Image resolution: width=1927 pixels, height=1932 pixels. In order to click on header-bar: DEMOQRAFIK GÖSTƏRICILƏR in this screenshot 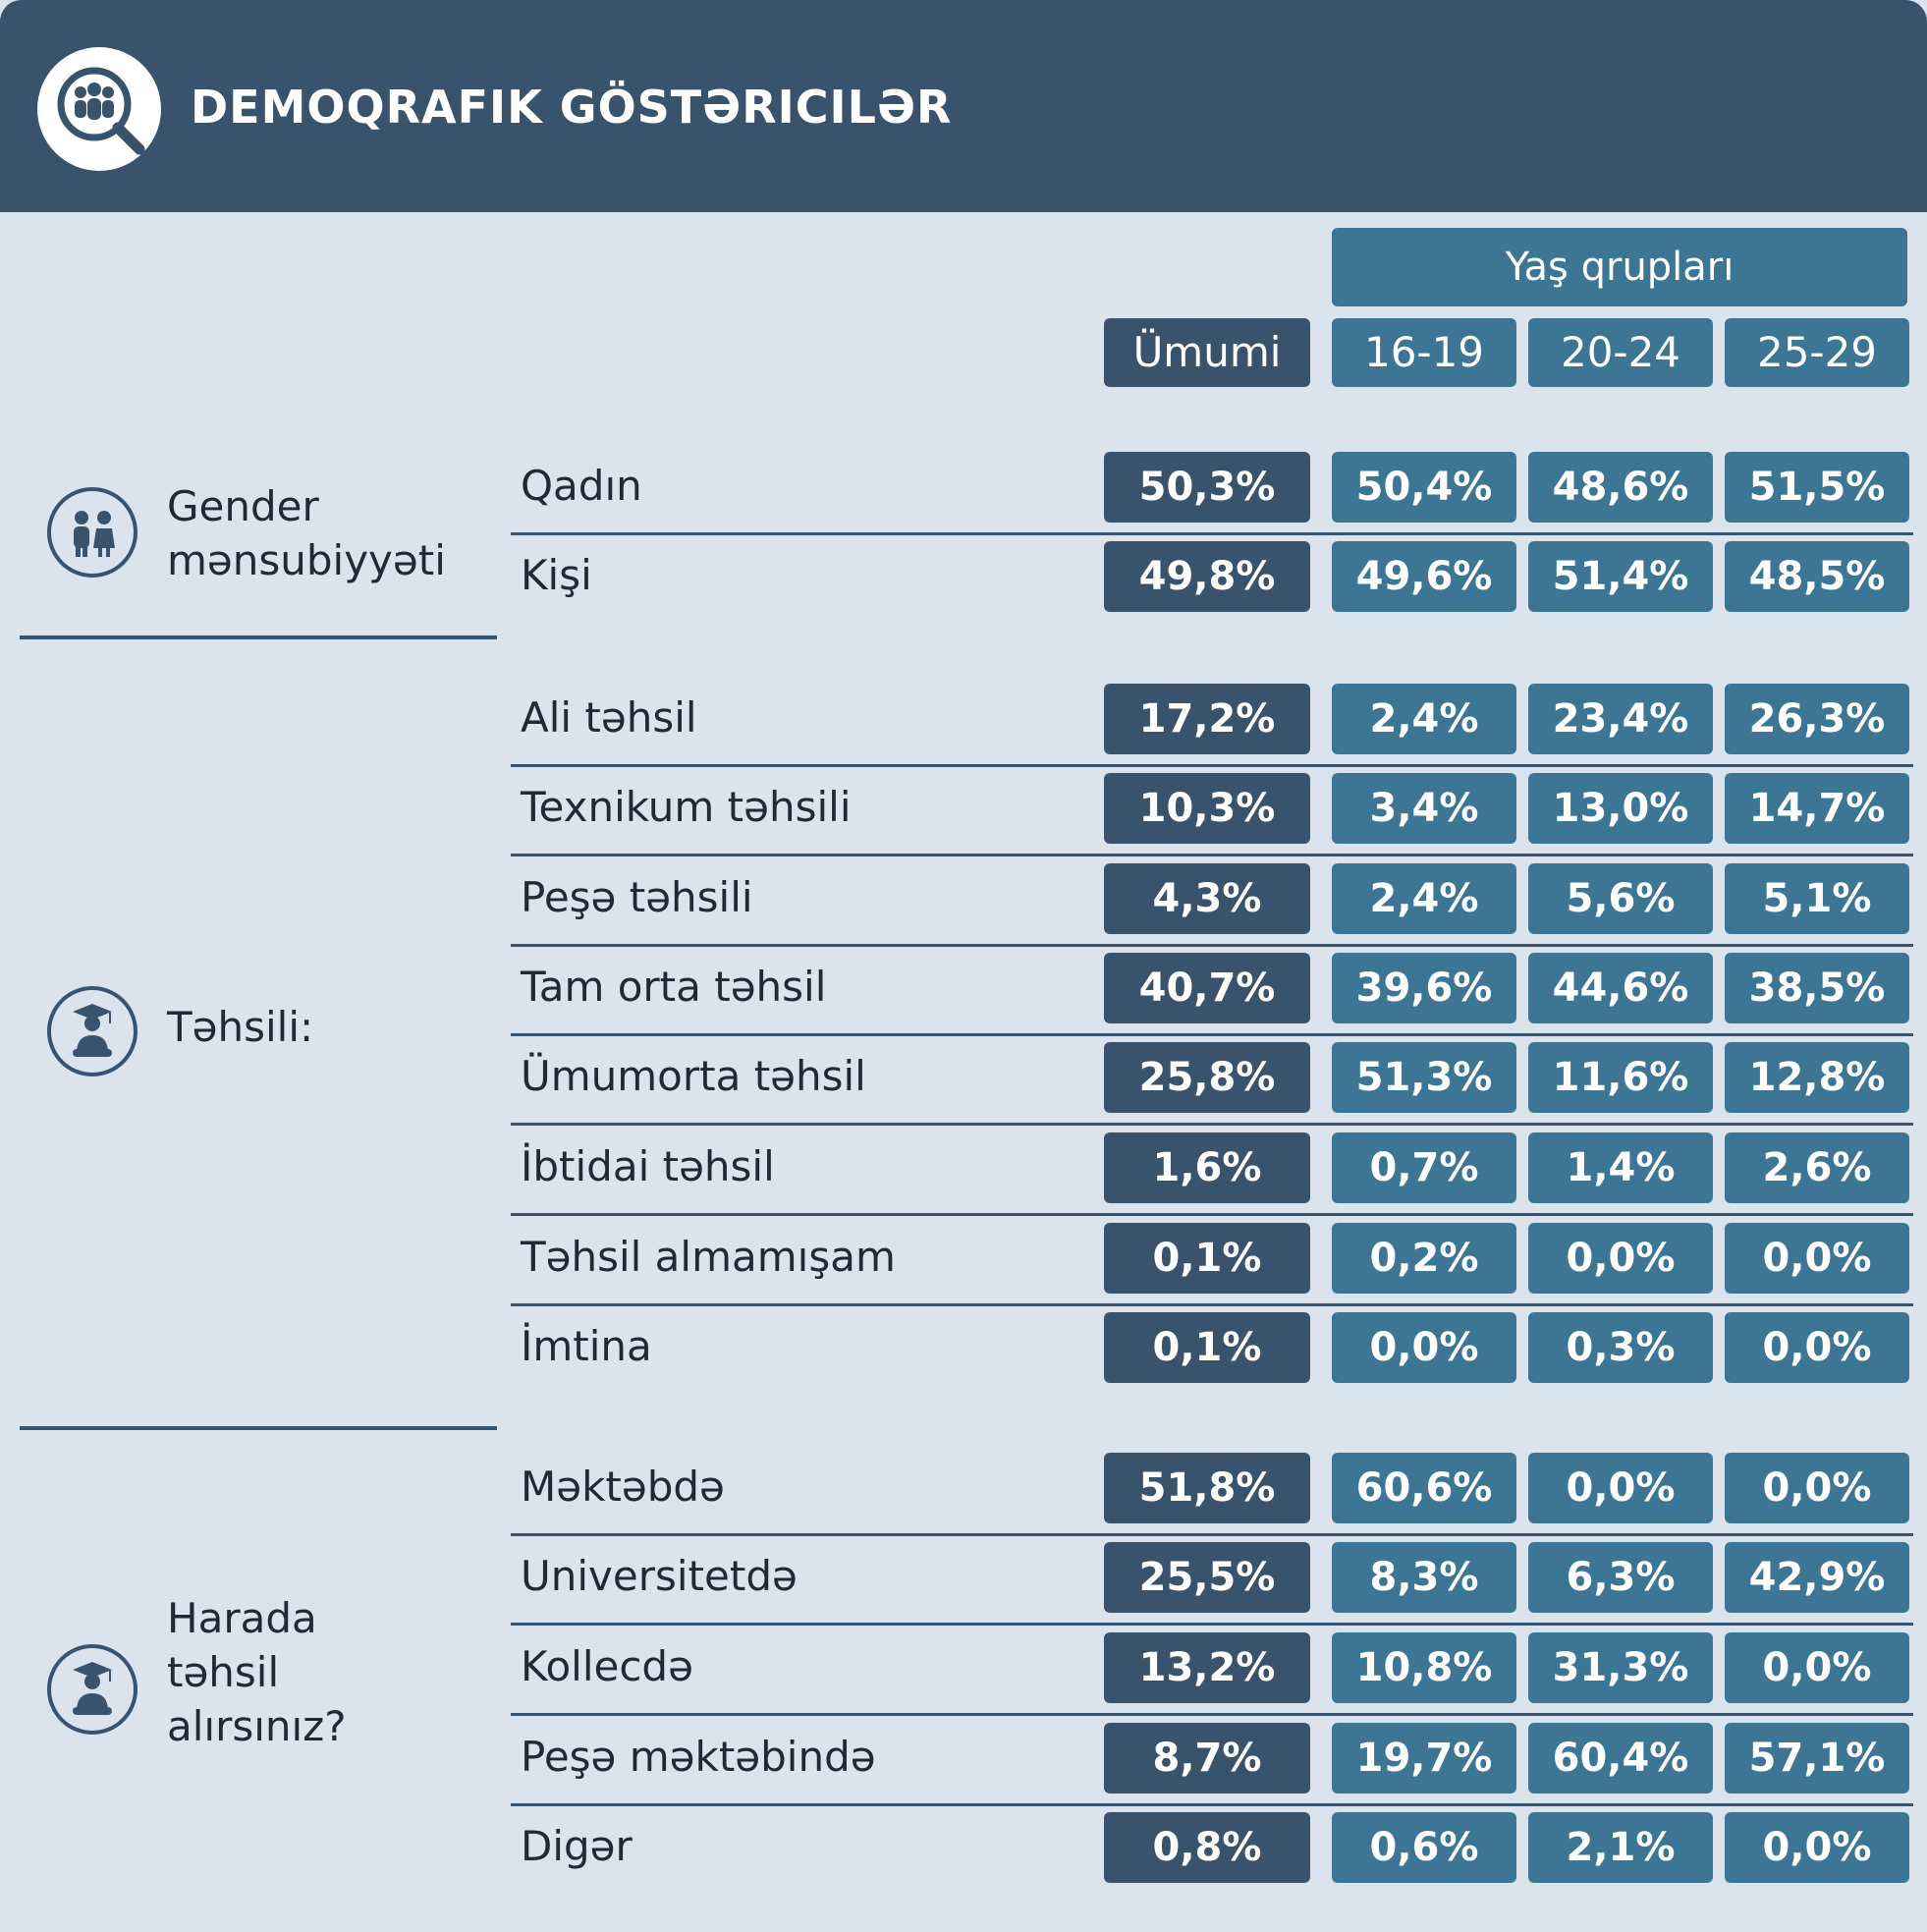, I will do `click(963, 106)`.